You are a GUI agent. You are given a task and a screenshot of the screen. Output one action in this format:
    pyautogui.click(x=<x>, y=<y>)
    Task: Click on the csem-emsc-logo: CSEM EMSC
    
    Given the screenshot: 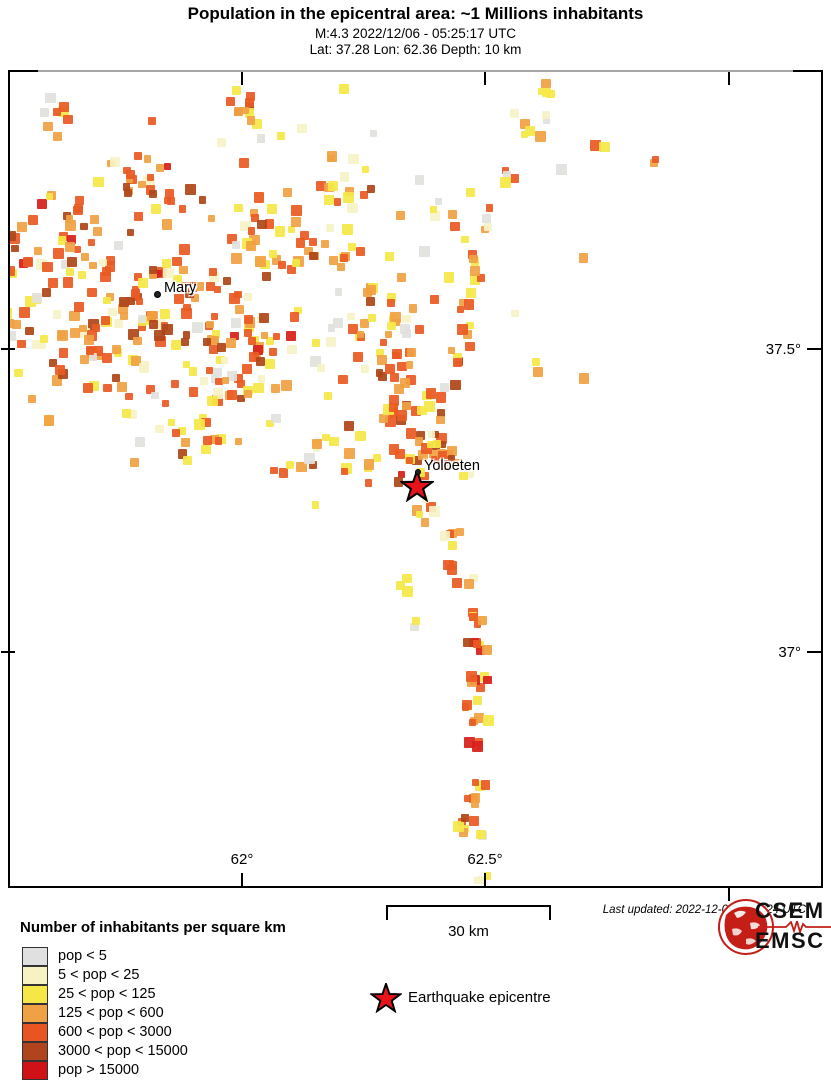 What is the action you would take?
    pyautogui.click(x=773, y=927)
    